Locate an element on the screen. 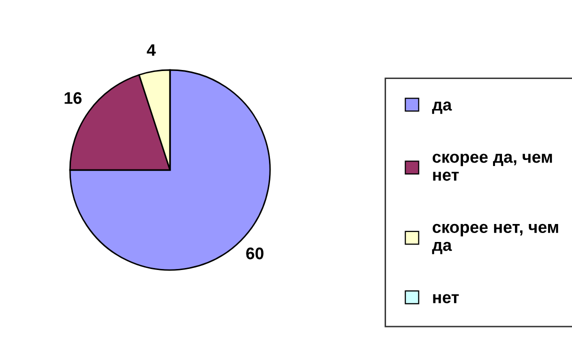  data-label: 60 is located at coordinates (255, 254).